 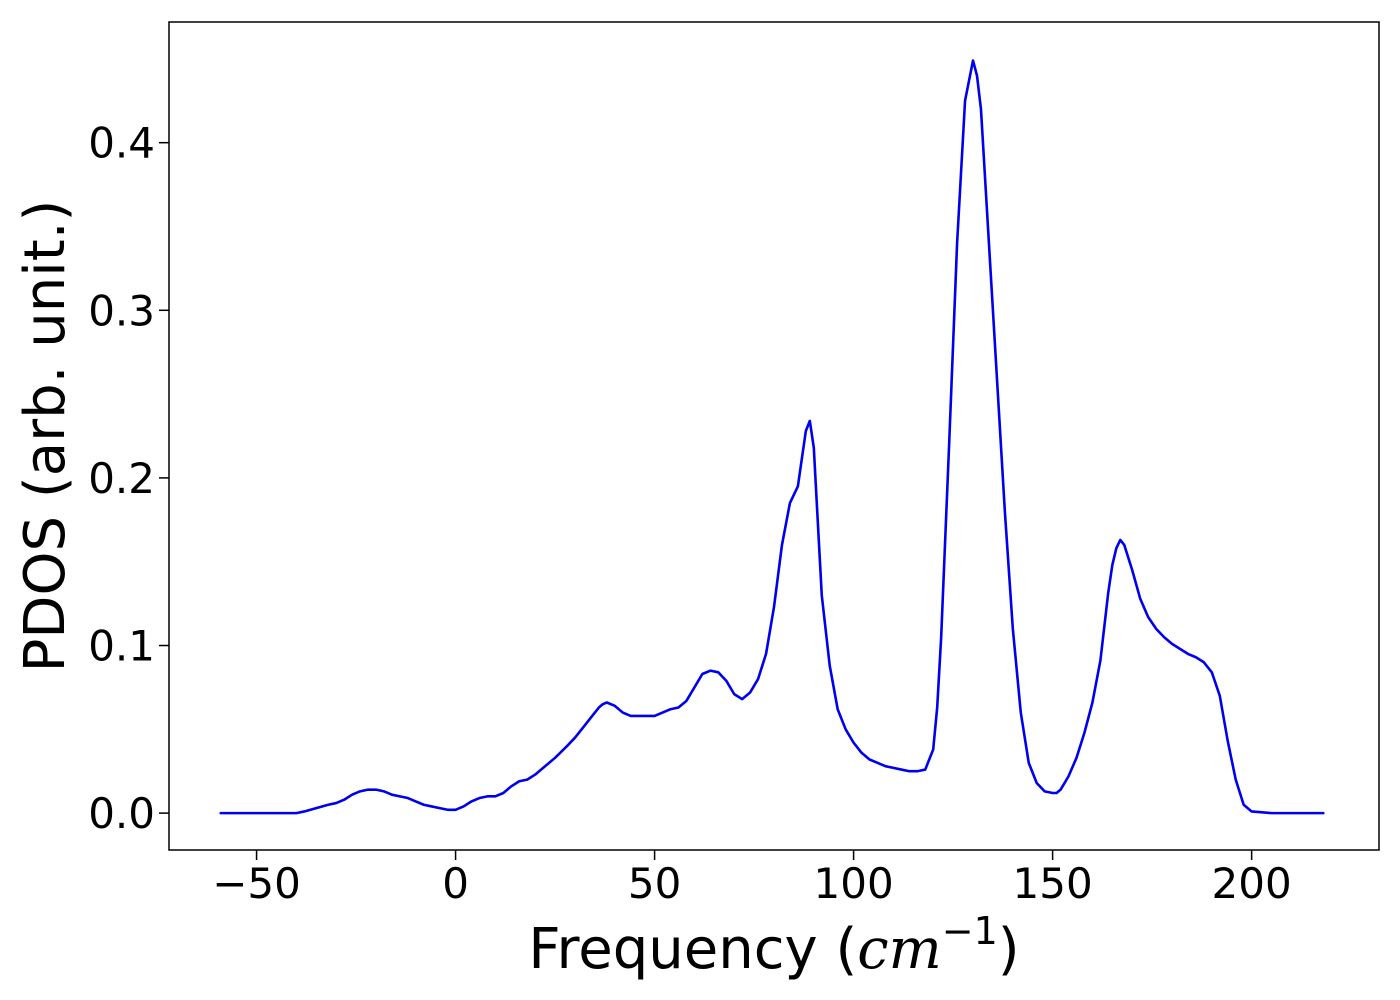 I want to click on y-tick-label: 0.4, so click(x=121, y=143).